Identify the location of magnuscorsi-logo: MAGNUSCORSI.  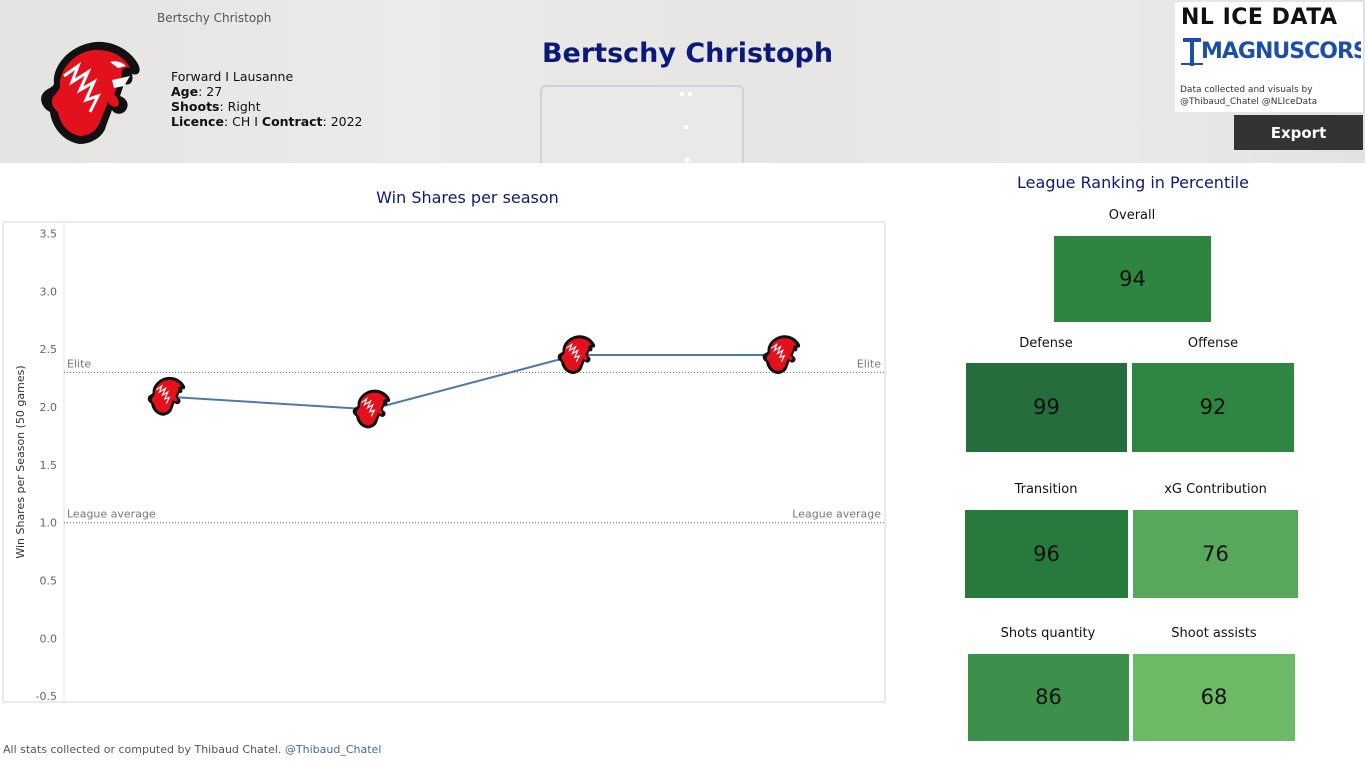
(1271, 51).